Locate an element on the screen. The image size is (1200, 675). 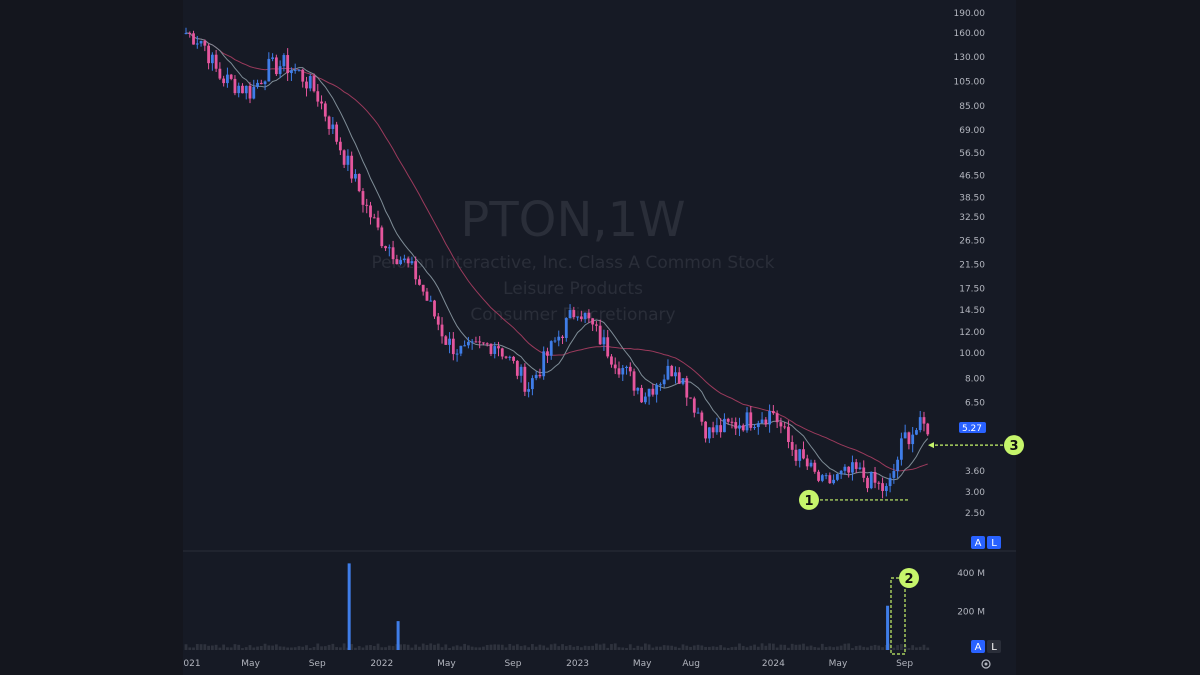
time-label: 2024 is located at coordinates (773, 664).